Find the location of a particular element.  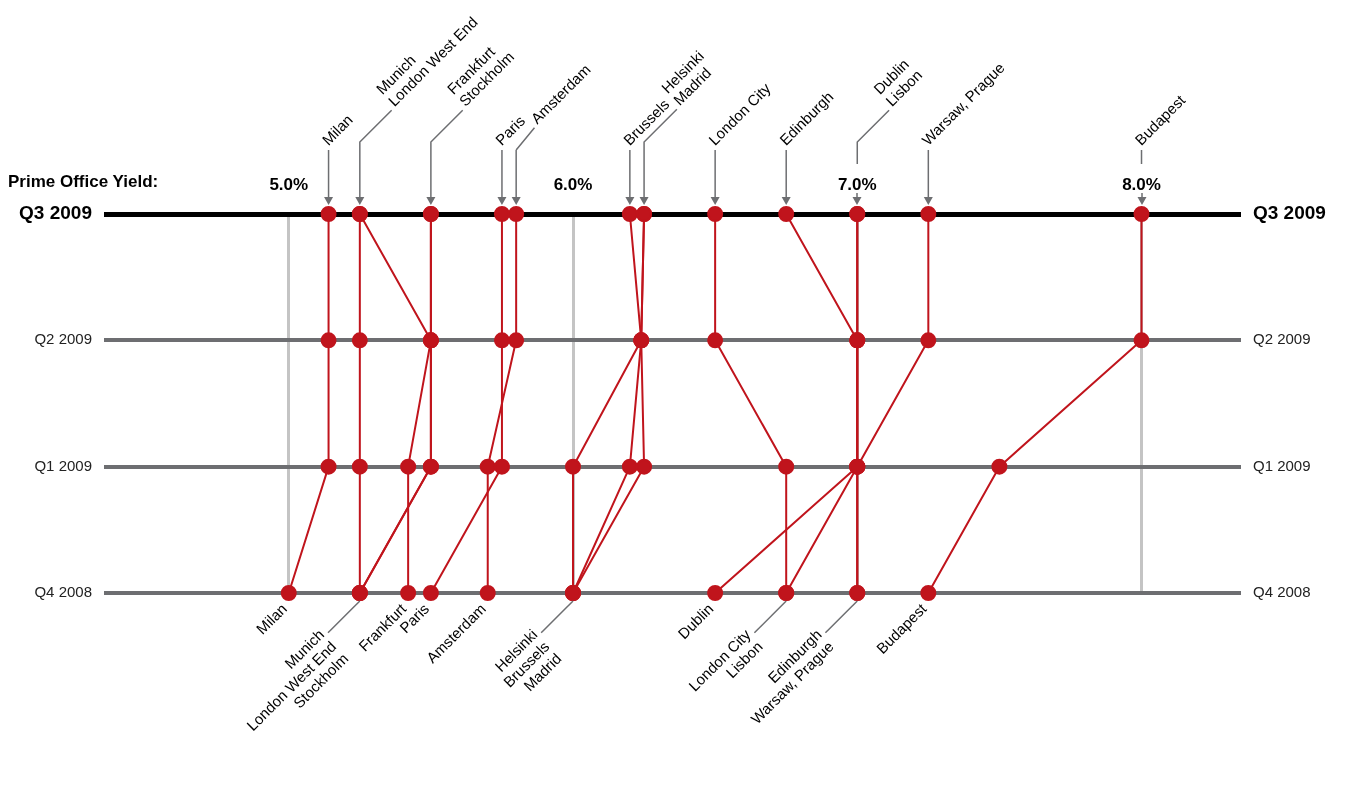

category-label: Q1 2009 is located at coordinates (63, 465).